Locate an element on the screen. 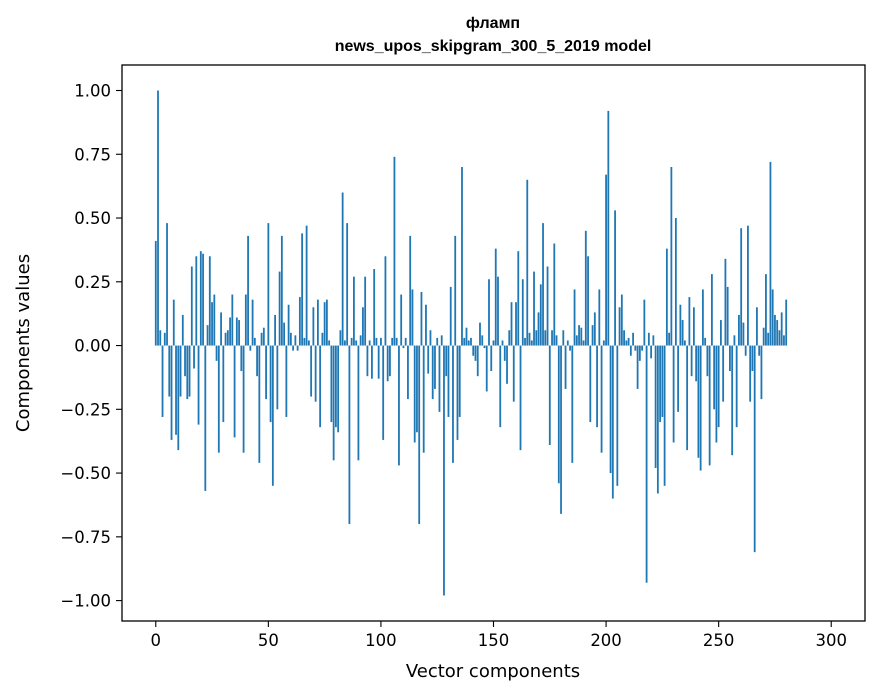 This screenshot has height=696, width=880. y-tick-label: 1.00 is located at coordinates (92, 91).